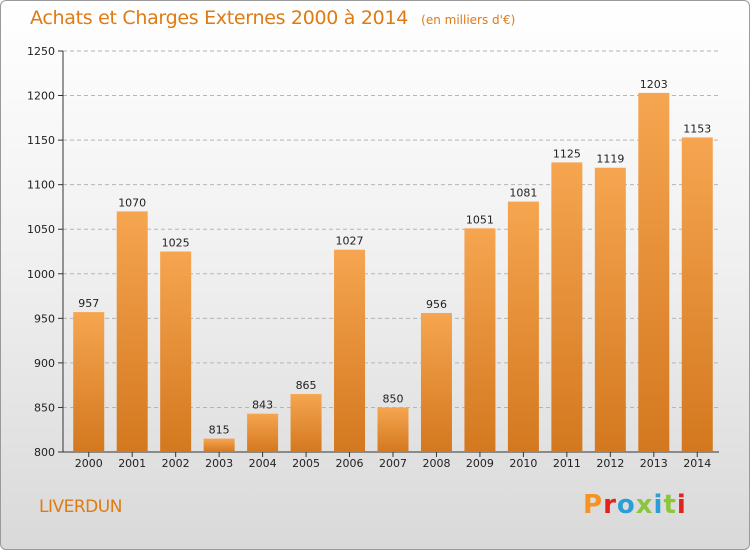  I want to click on value-label-2012: 1119, so click(610, 159).